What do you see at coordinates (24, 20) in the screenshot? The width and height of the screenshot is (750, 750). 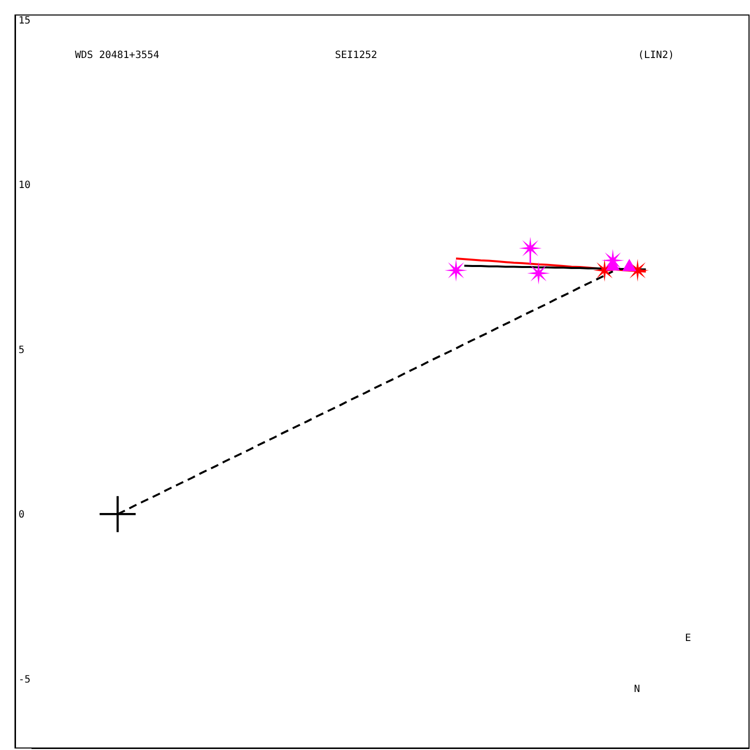 I see `y-tick-label: 15` at bounding box center [24, 20].